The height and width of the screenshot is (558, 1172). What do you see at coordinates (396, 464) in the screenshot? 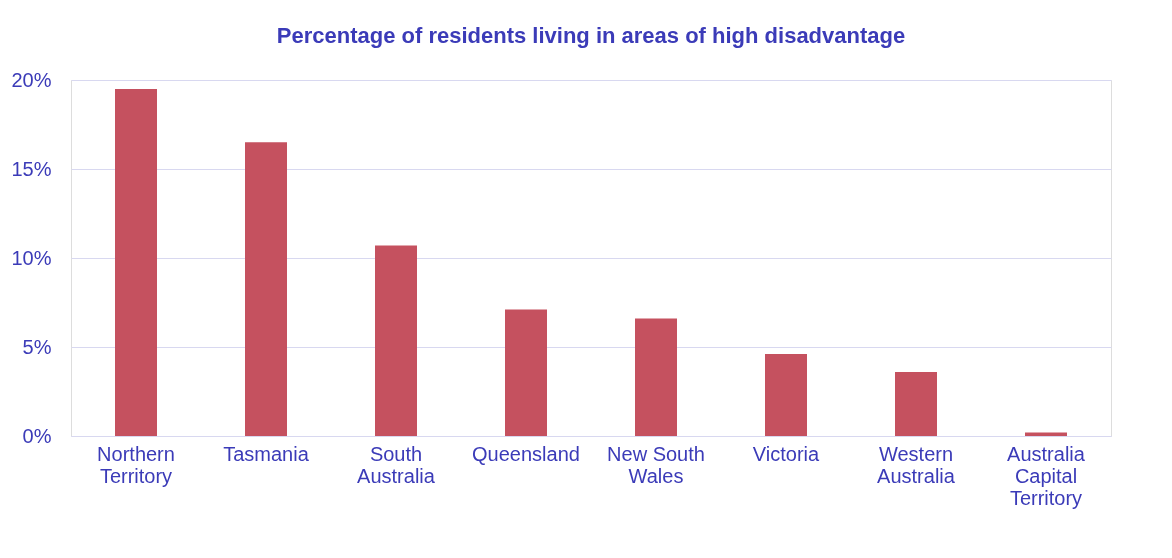
I see `x-tick-label: South Australia` at bounding box center [396, 464].